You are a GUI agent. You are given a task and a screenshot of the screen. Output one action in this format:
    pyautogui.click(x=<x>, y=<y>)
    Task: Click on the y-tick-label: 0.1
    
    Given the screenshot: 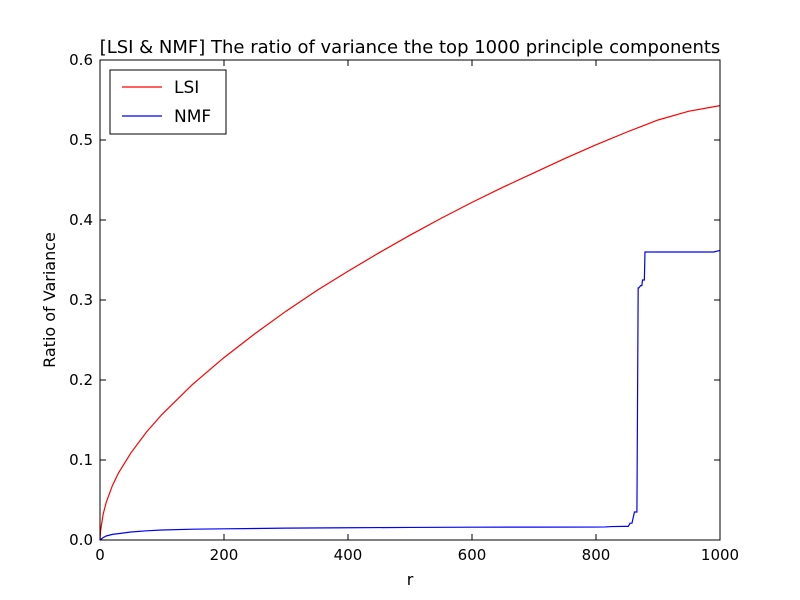 What is the action you would take?
    pyautogui.click(x=81, y=460)
    